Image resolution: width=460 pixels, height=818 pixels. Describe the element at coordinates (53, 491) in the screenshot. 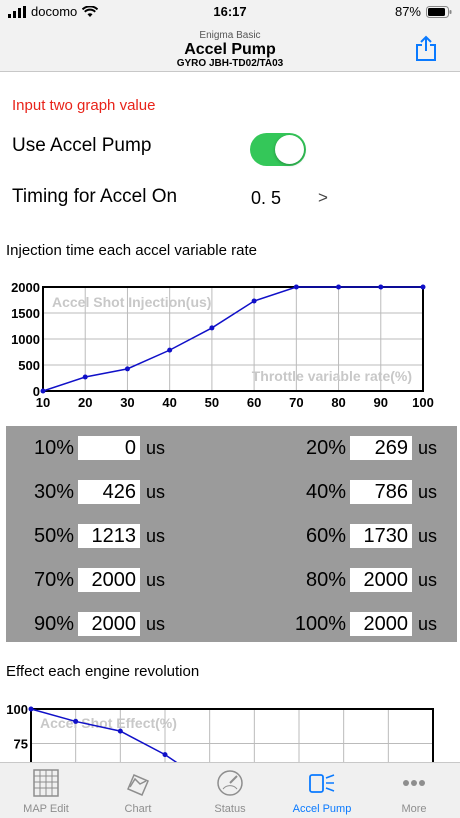

I see `rate-percent-label: 30%` at that location.